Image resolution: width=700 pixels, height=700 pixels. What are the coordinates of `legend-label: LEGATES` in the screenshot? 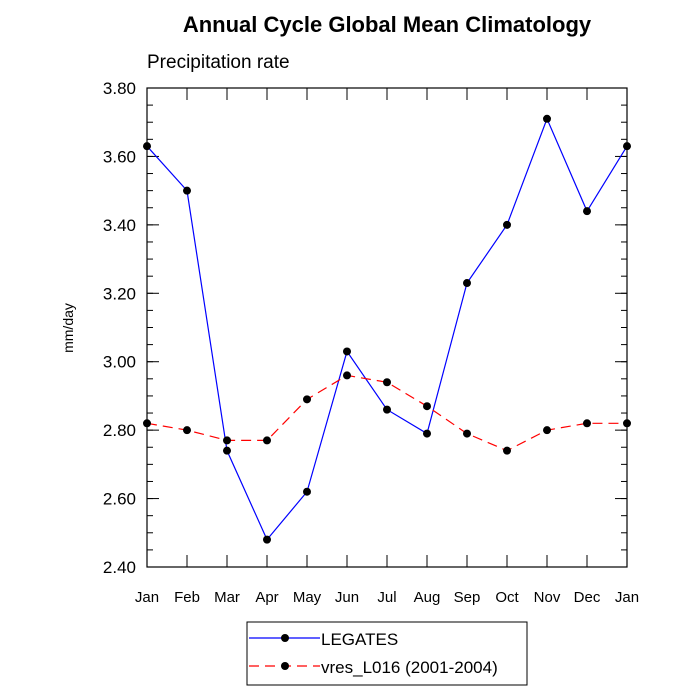 It's located at (359, 639).